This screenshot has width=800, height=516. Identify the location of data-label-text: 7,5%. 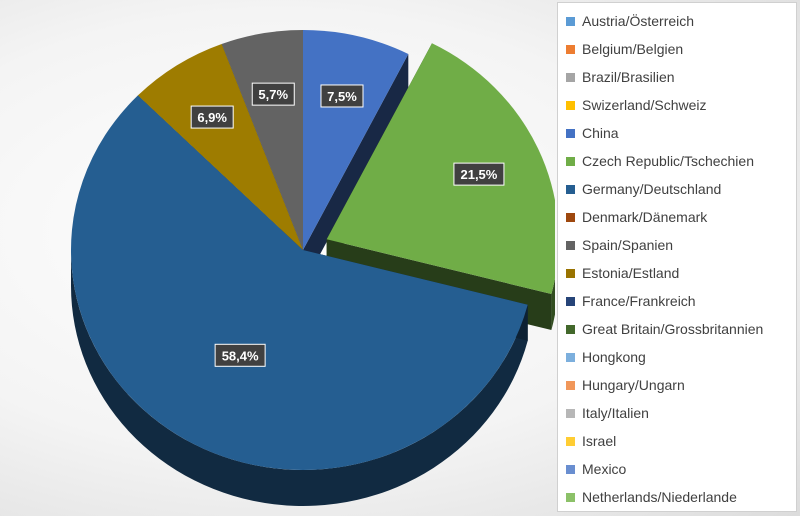
(342, 96).